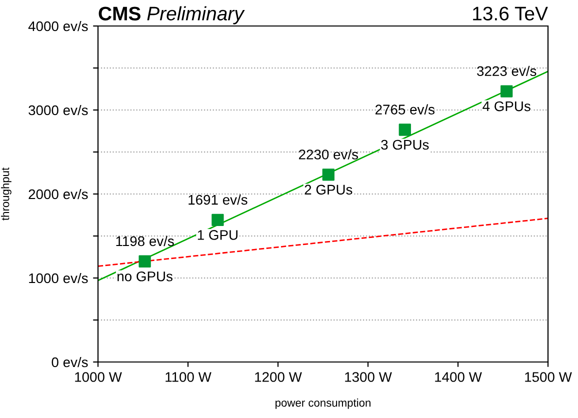  What do you see at coordinates (368, 377) in the screenshot?
I see `x-tick-label: 1300 W` at bounding box center [368, 377].